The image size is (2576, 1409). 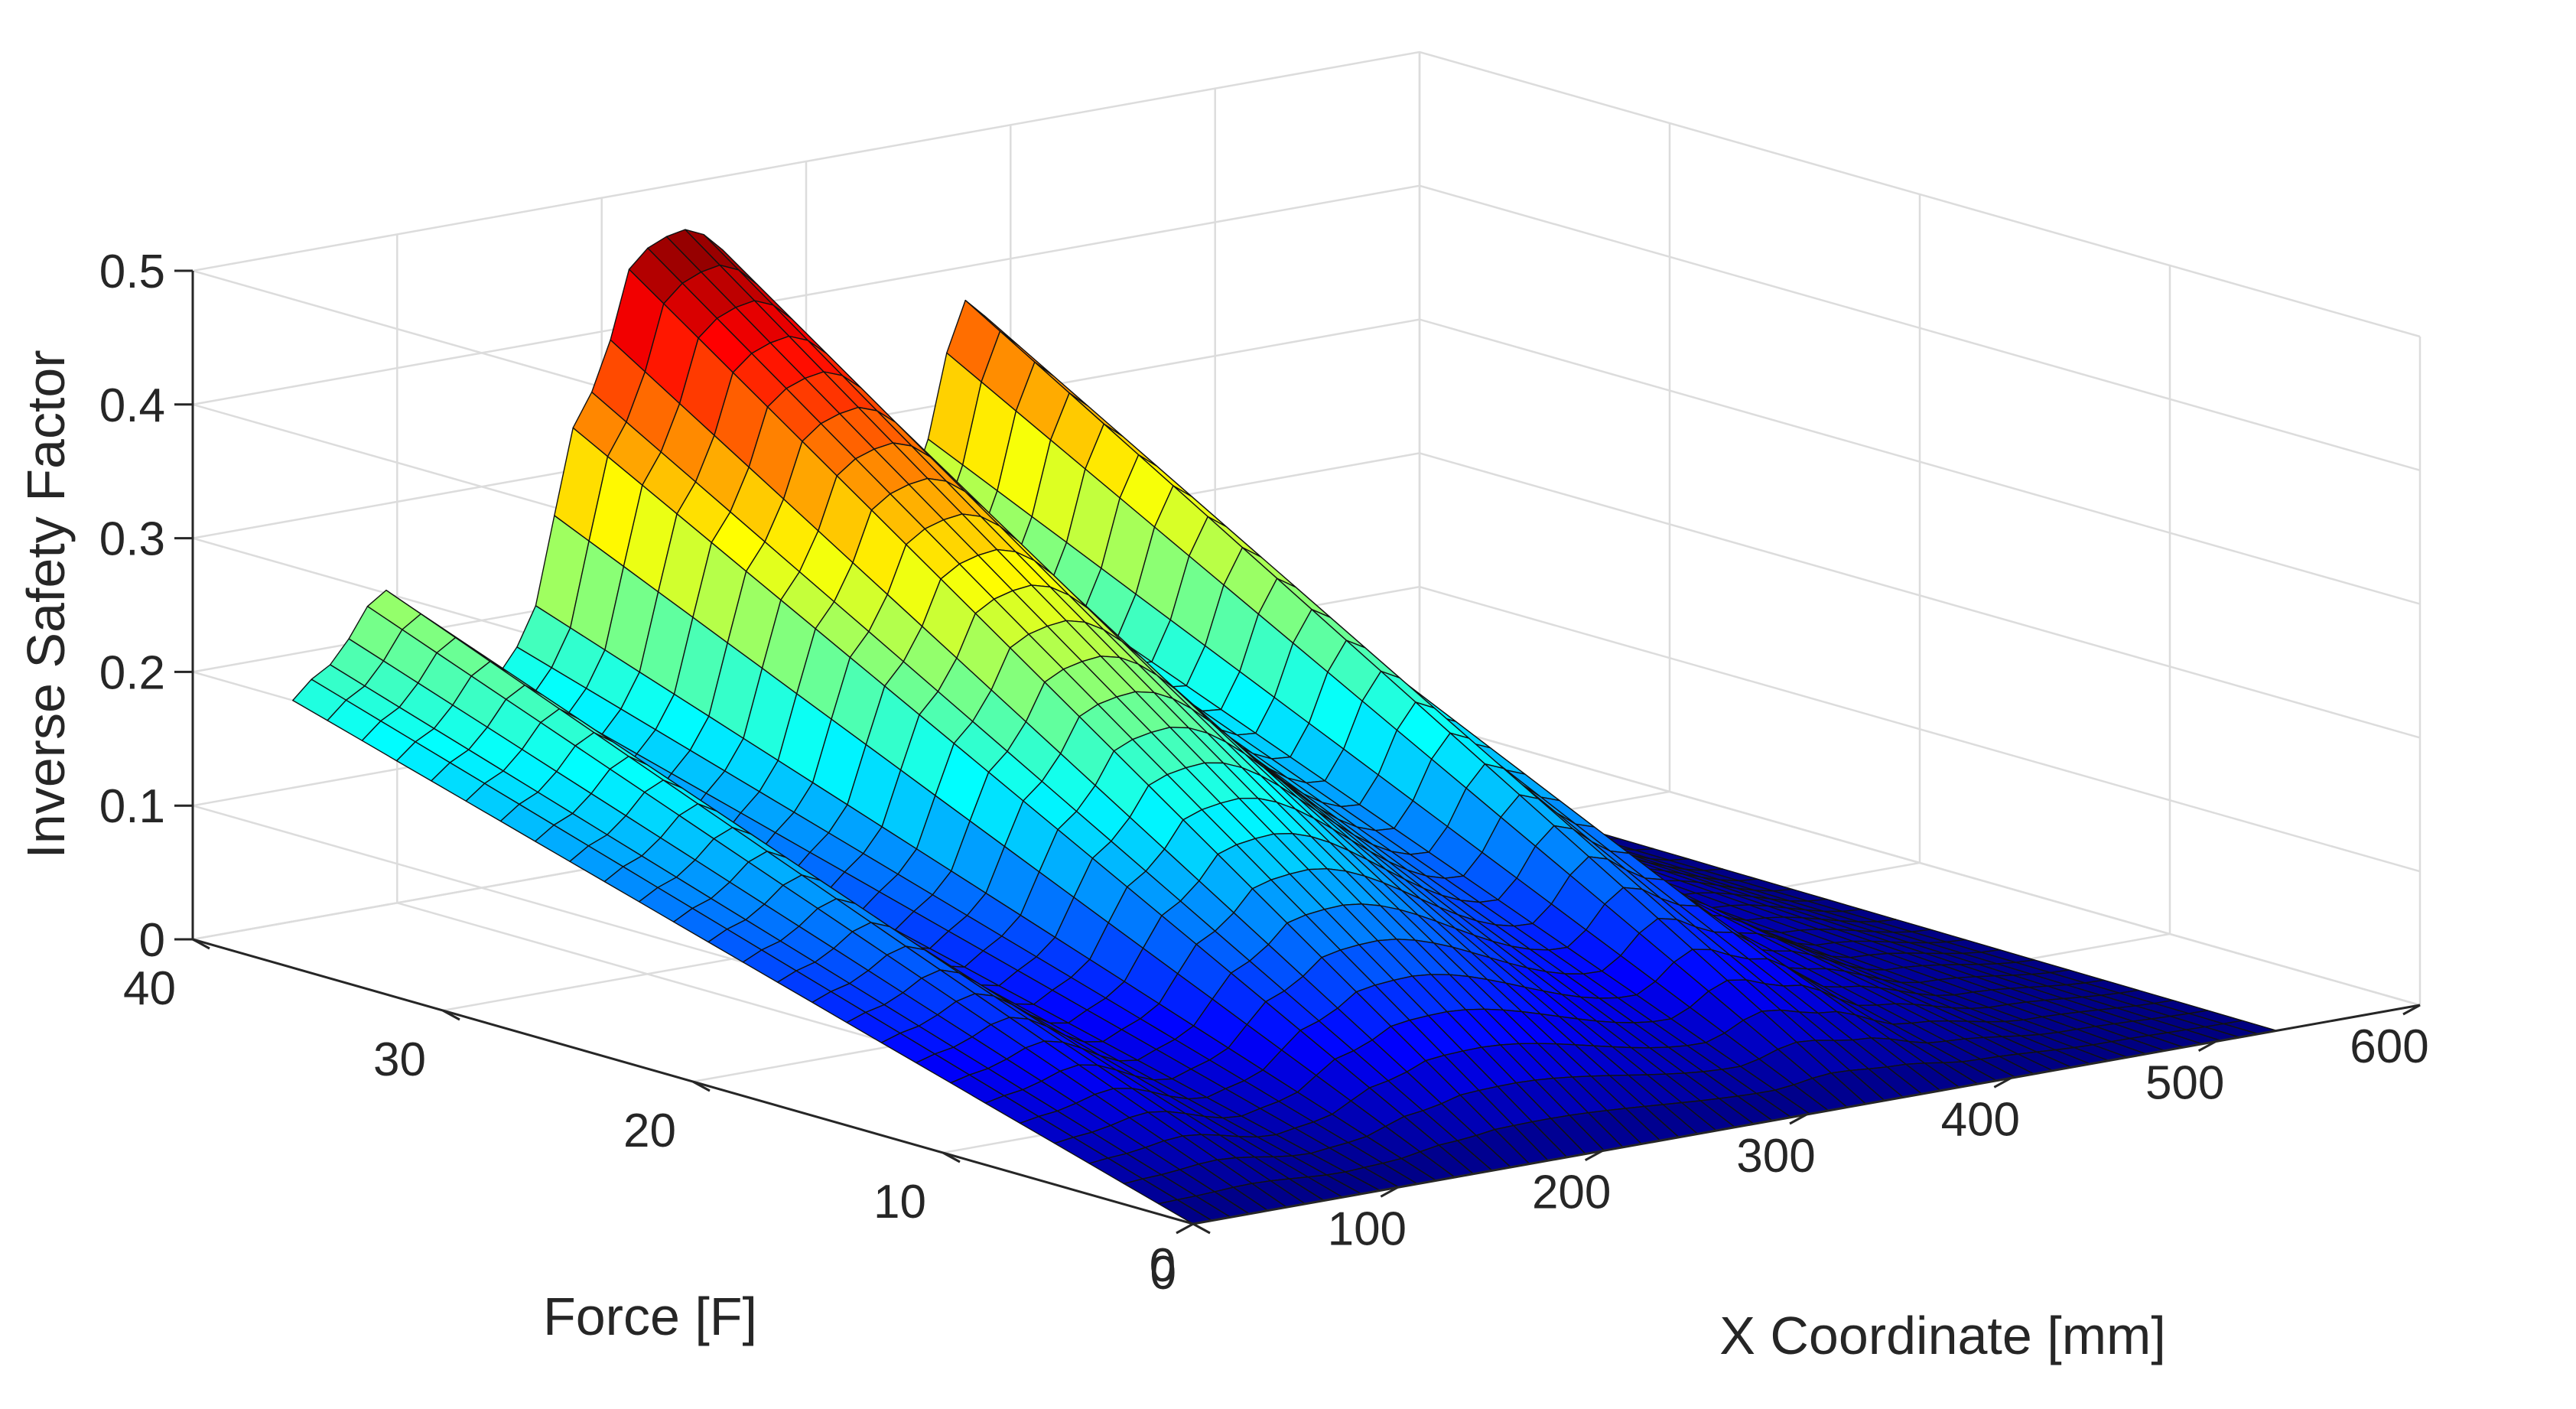 I want to click on y-tick-label: 40, so click(x=149, y=989).